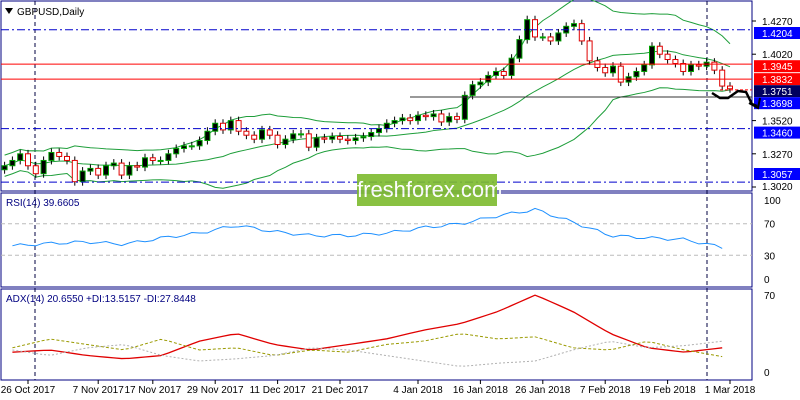 Image resolution: width=800 pixels, height=400 pixels. Describe the element at coordinates (668, 390) in the screenshot. I see `date-label: 19 Feb 2018` at that location.